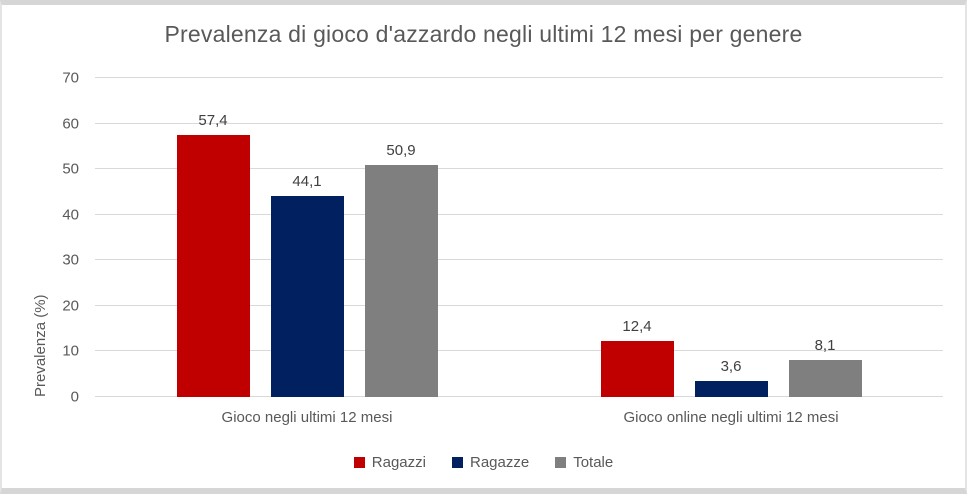  What do you see at coordinates (825, 367) in the screenshot?
I see `bar-totale: 8,1` at bounding box center [825, 367].